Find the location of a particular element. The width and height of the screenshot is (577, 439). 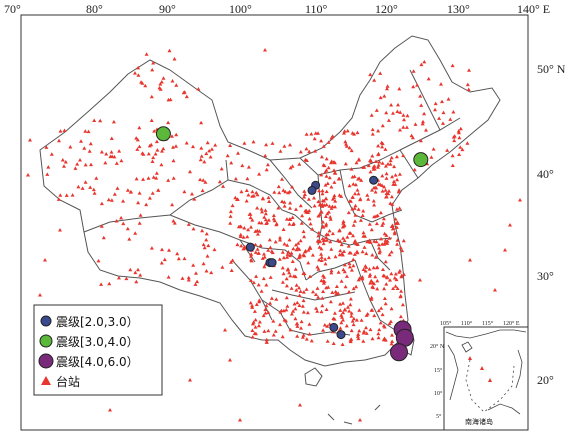

province-guizhou-hunan is located at coordinates (313, 295).